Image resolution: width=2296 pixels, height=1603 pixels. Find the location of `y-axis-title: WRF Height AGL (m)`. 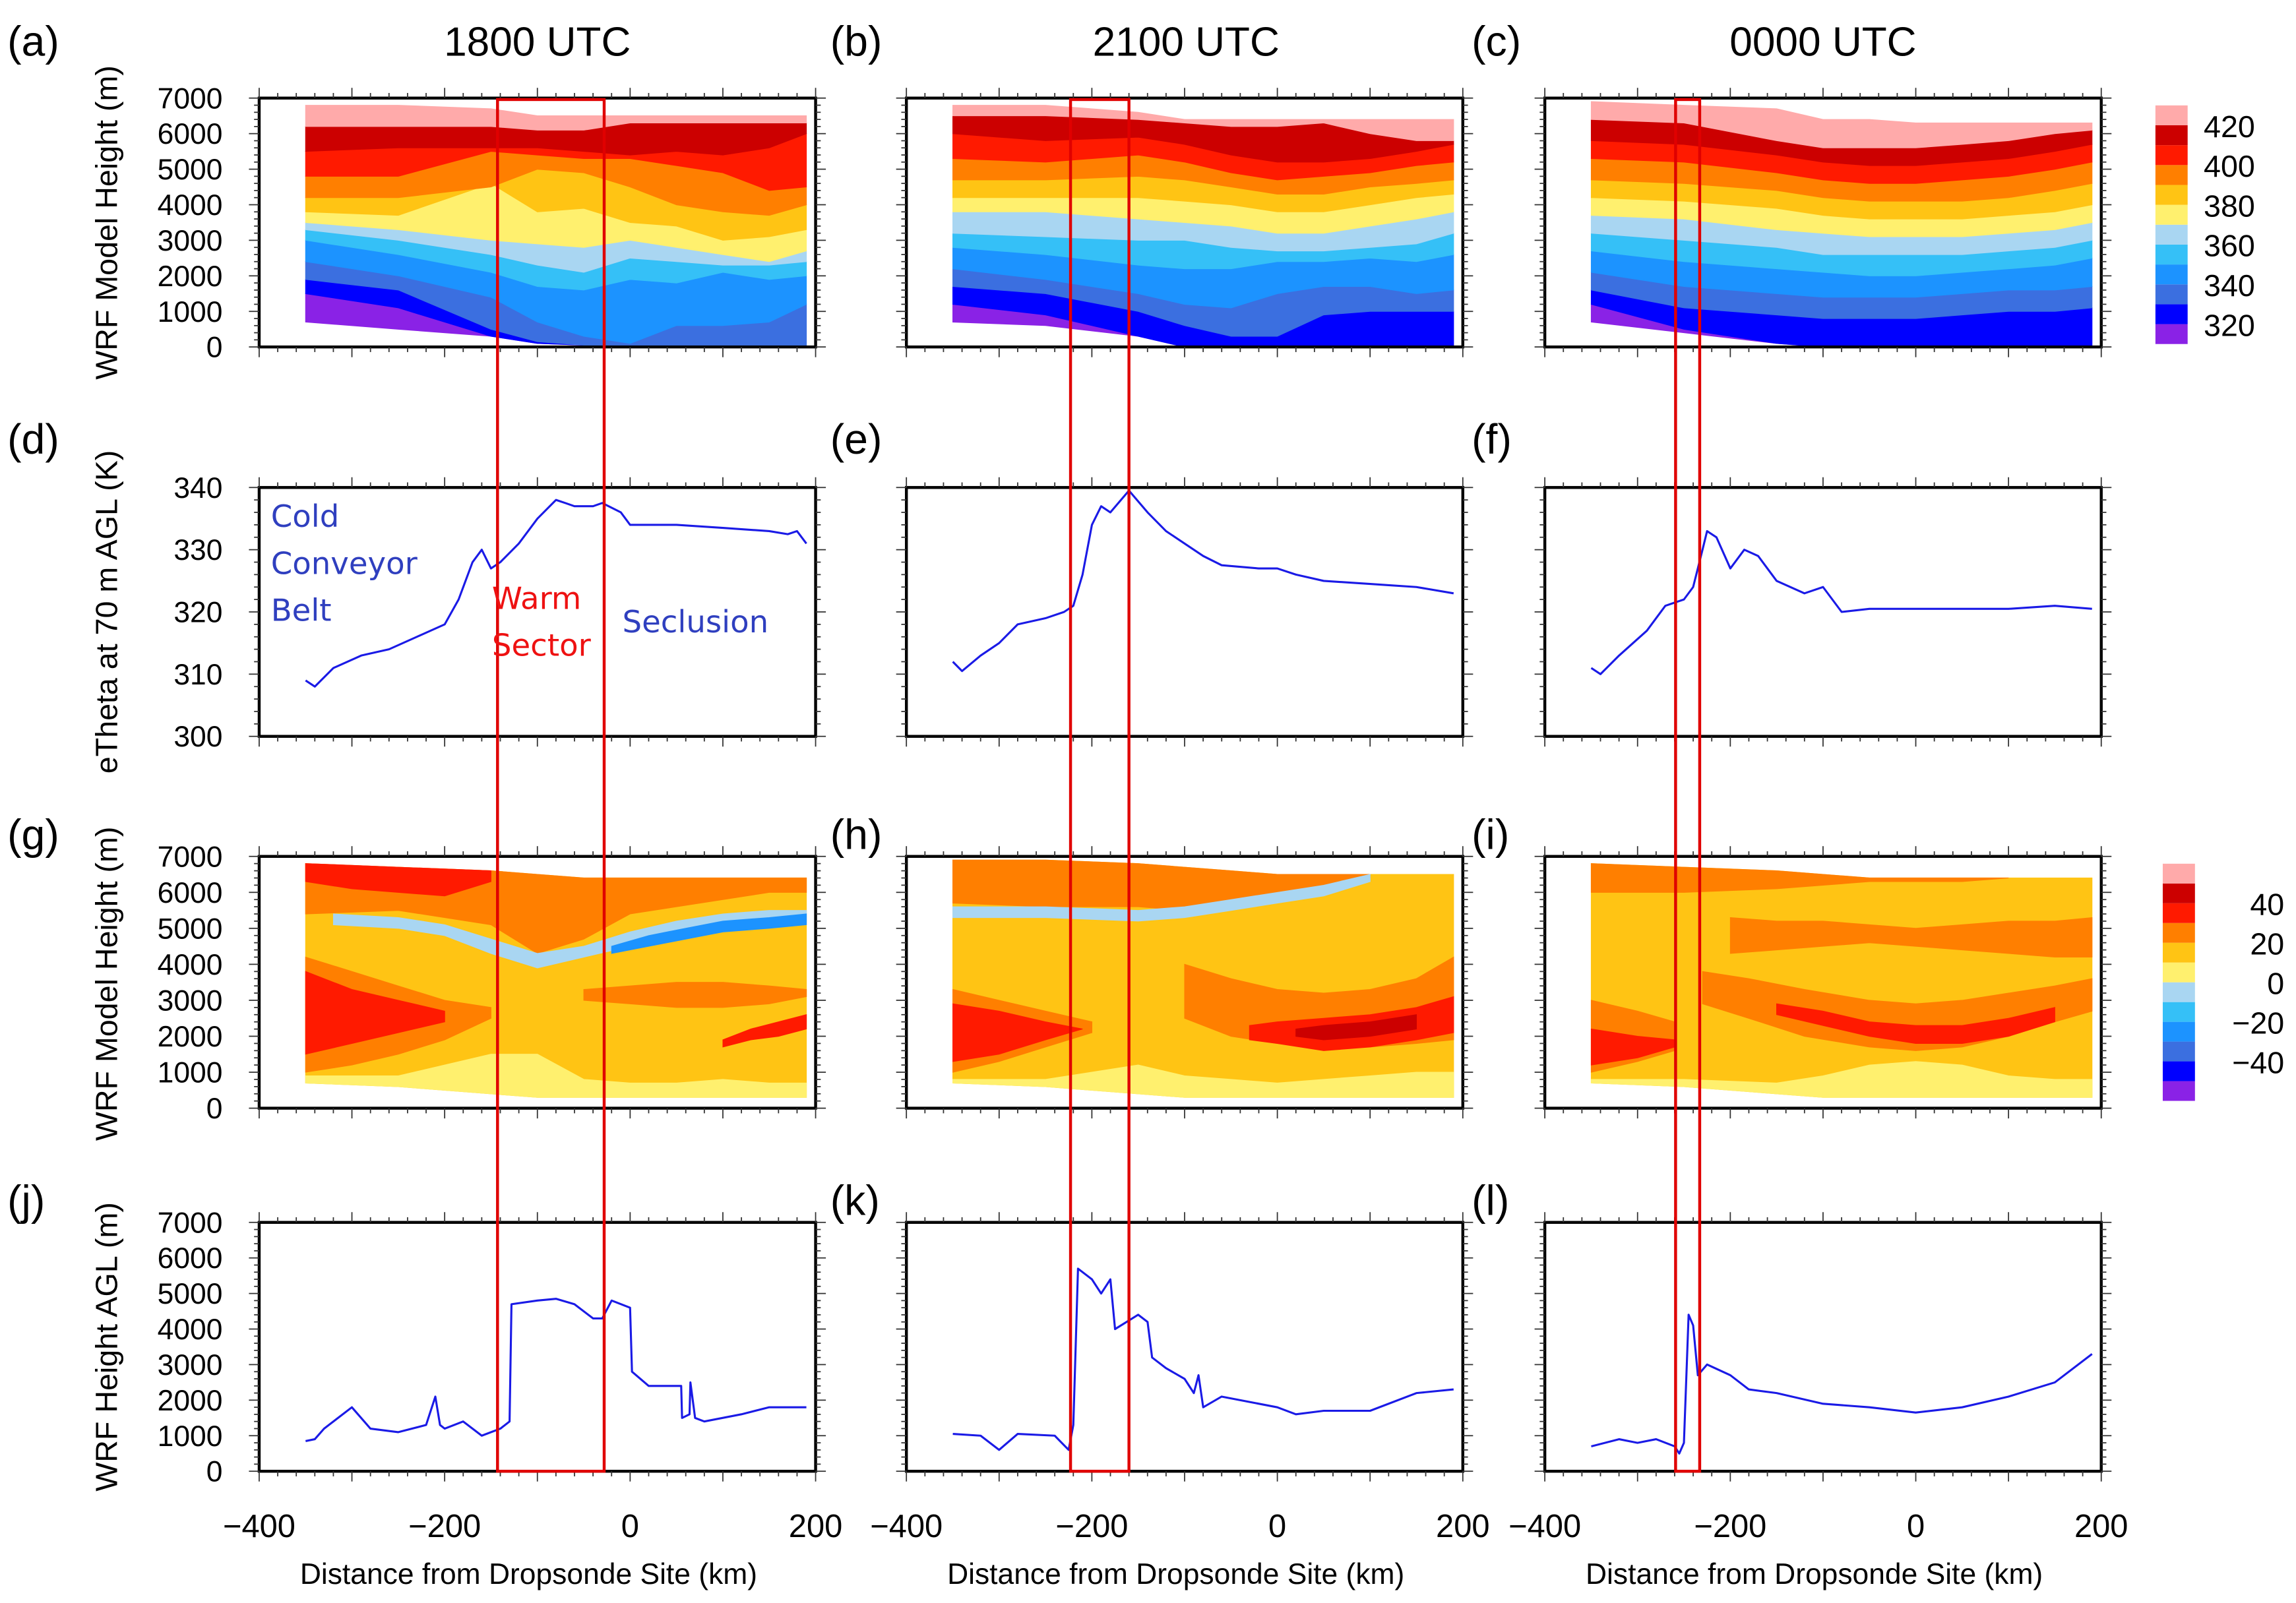

y-axis-title: WRF Height AGL (m) is located at coordinates (107, 1347).